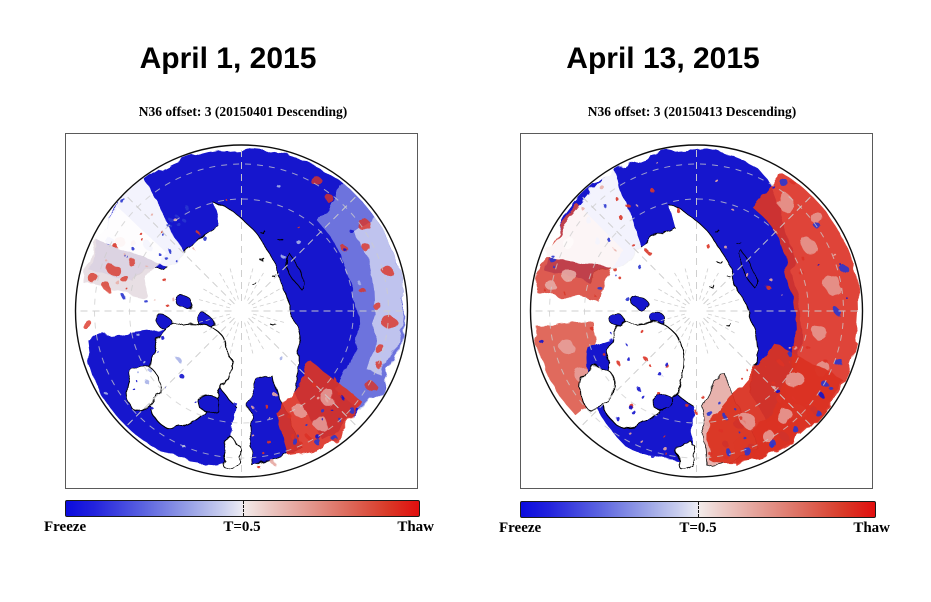 The width and height of the screenshot is (931, 602). I want to click on map-caption-april-1: N36 offset: 3 (20150401 Descending), so click(243, 111).